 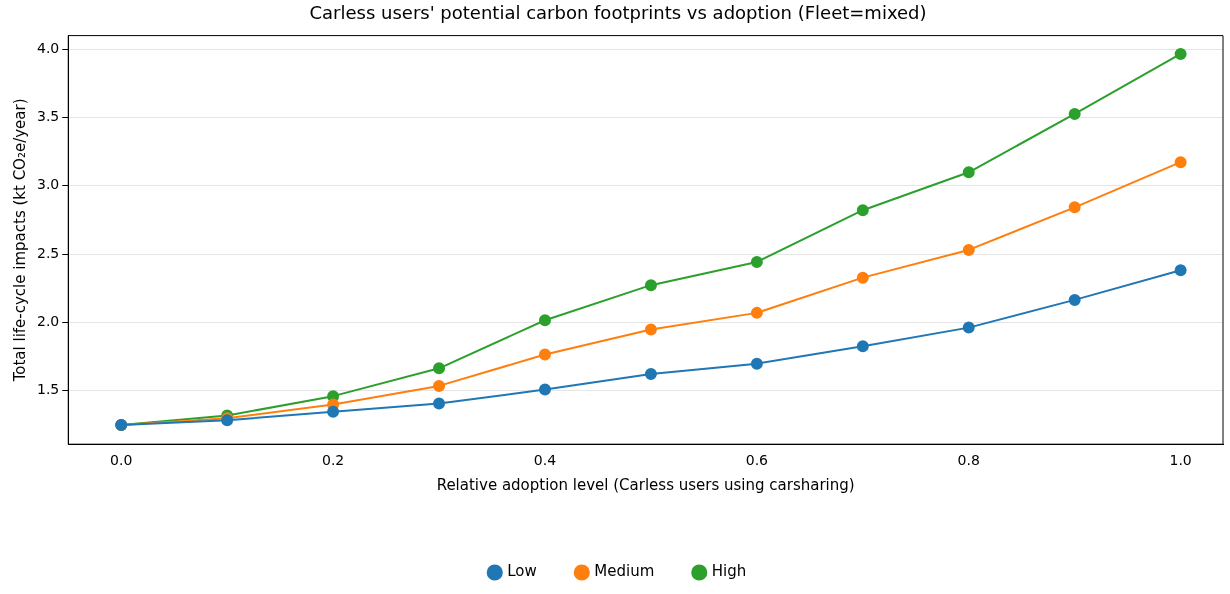 What do you see at coordinates (729, 571) in the screenshot?
I see `legend-label: High` at bounding box center [729, 571].